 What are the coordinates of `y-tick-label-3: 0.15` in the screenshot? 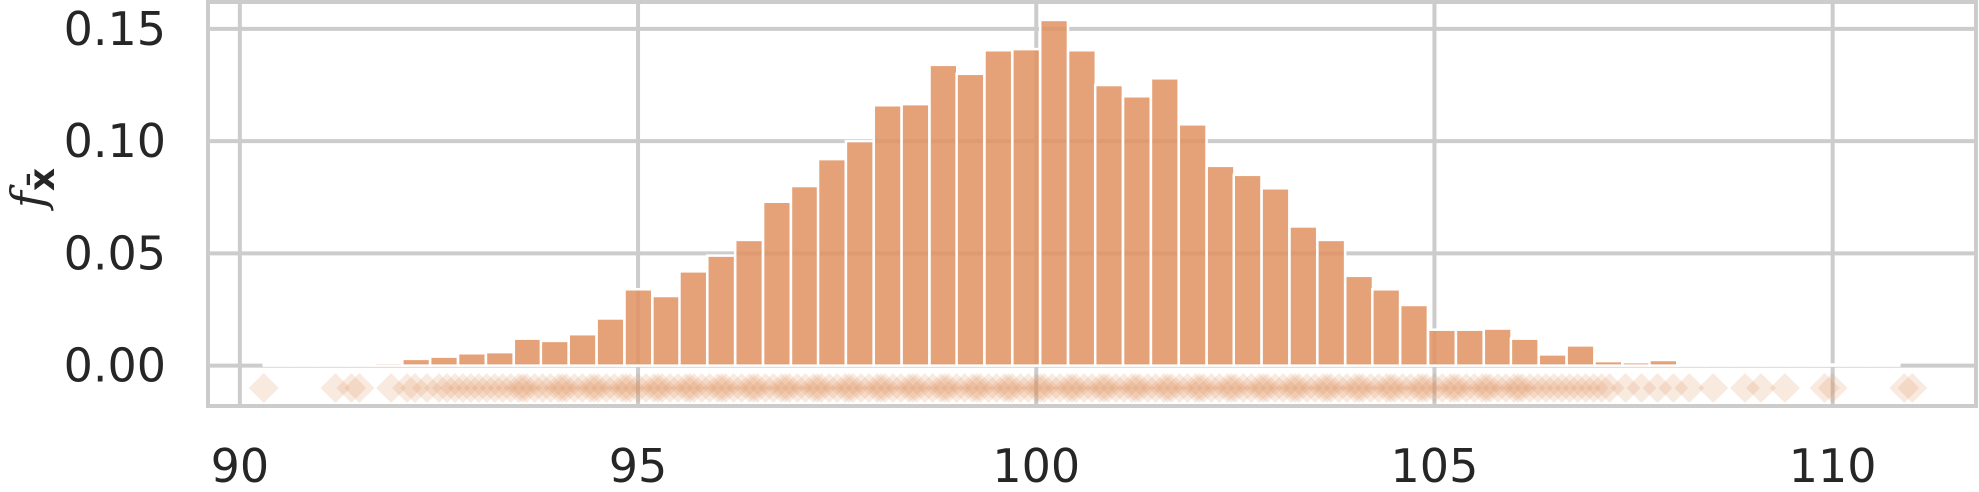 It's located at (115, 29).